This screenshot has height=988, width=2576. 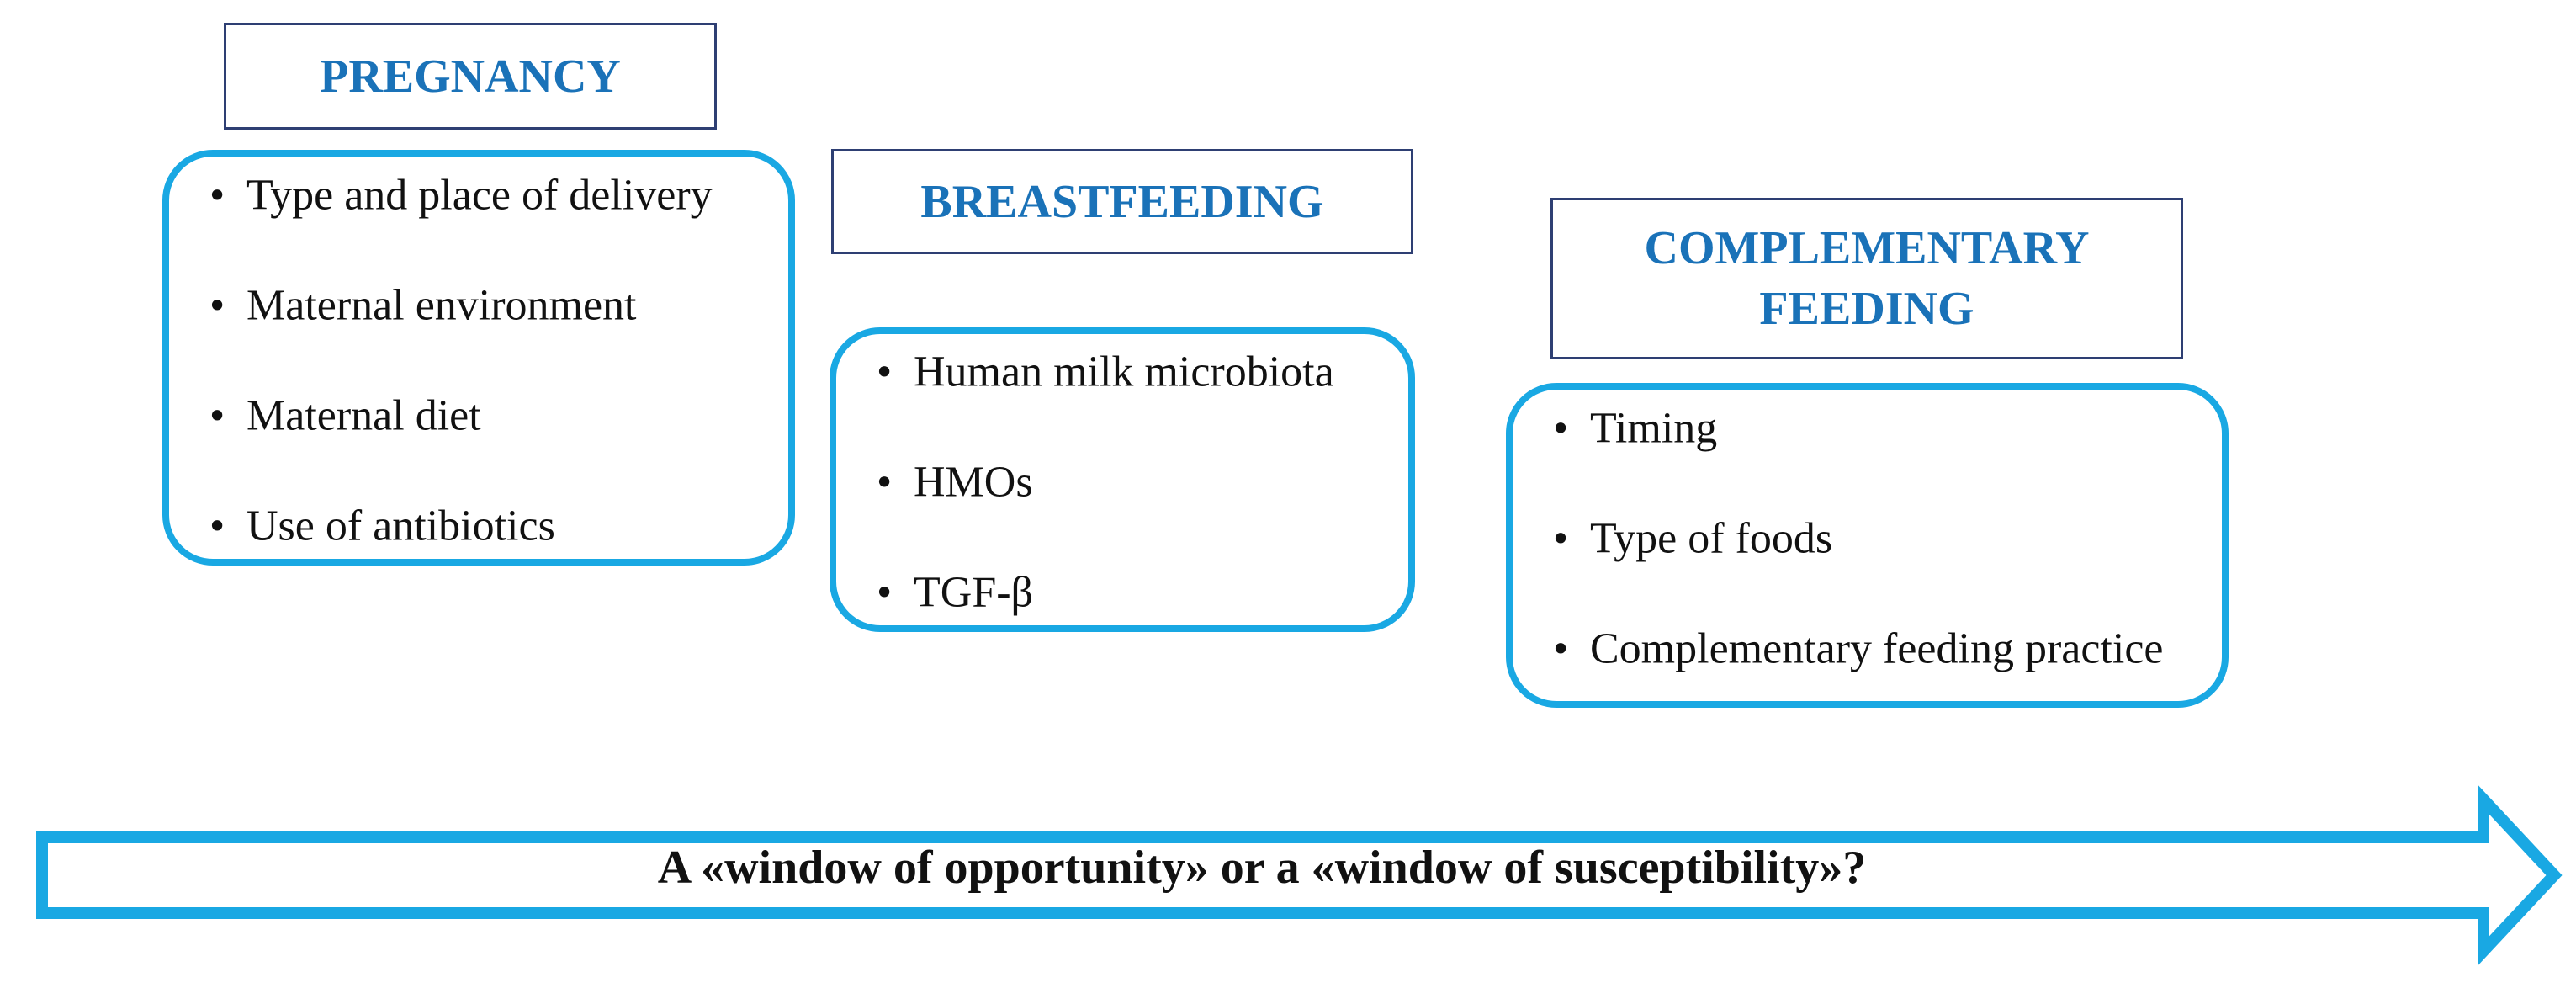 I want to click on list-item: • Type of foods, so click(x=1692, y=539).